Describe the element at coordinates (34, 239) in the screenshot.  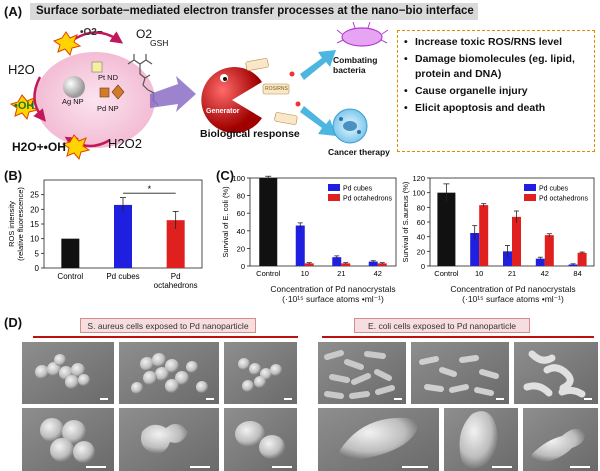
I see `y-tick-label: 10` at that location.